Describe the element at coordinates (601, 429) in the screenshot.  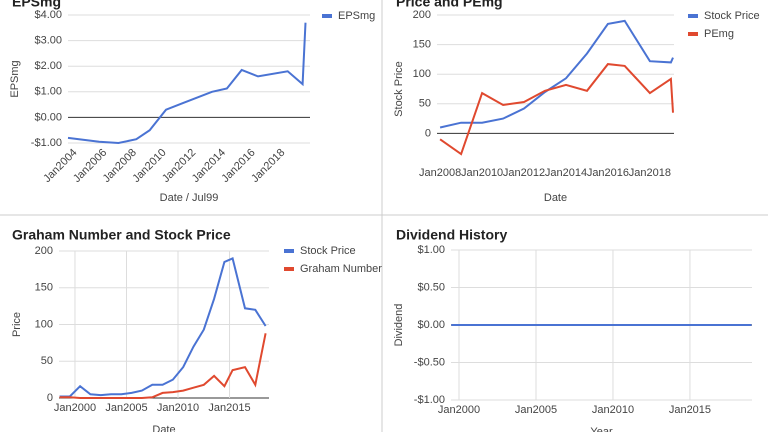
I see `x-axis-label: Year` at that location.